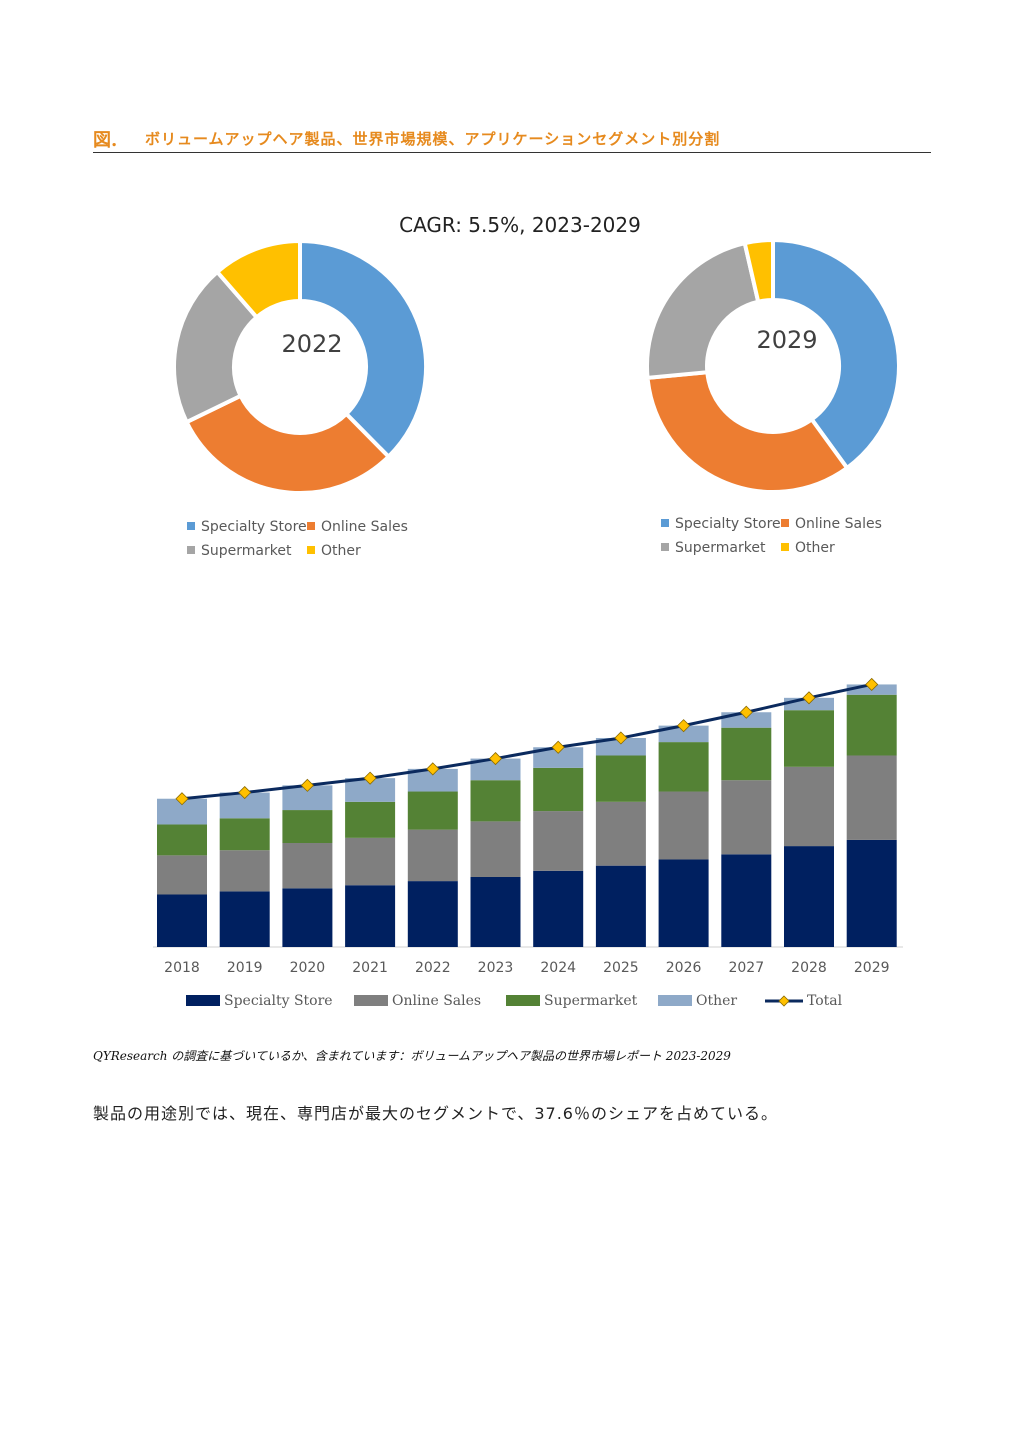 This screenshot has width=1024, height=1448. What do you see at coordinates (871, 725) in the screenshot?
I see `bar-2029-supermarket` at bounding box center [871, 725].